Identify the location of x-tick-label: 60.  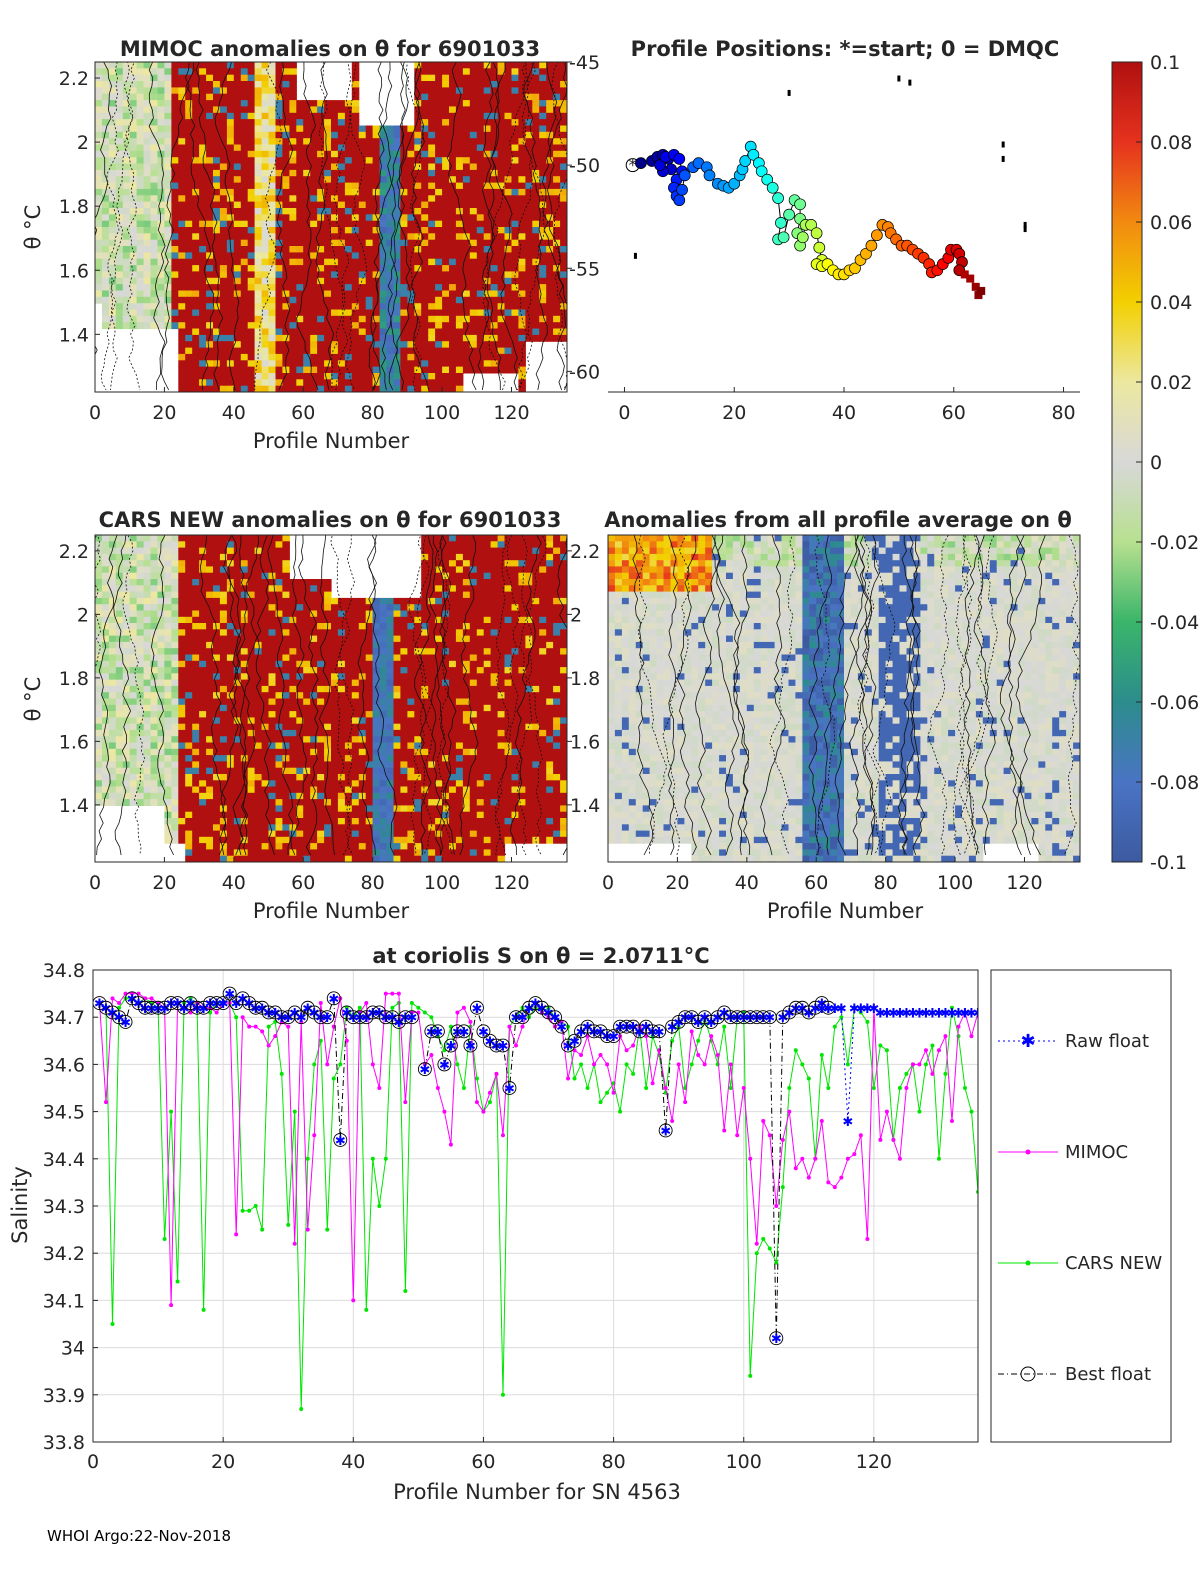
(954, 413).